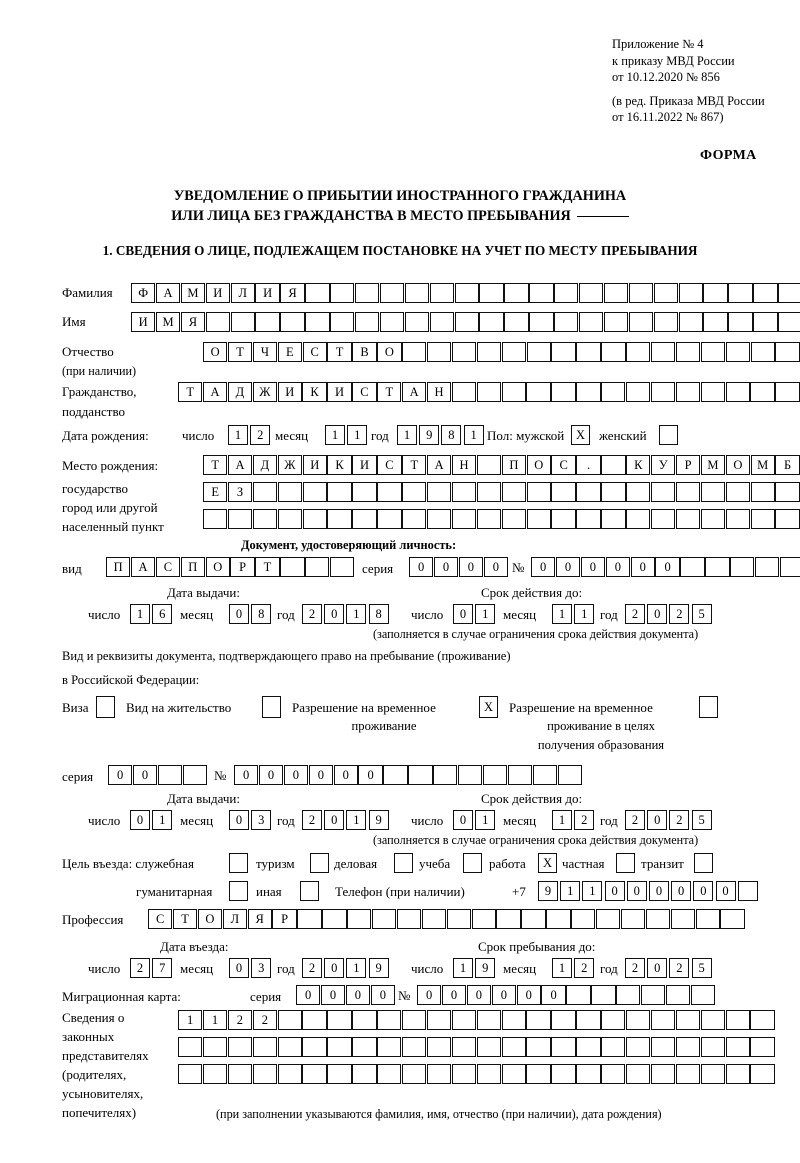  What do you see at coordinates (289, 352) in the screenshot?
I see `char-cell: Е` at bounding box center [289, 352].